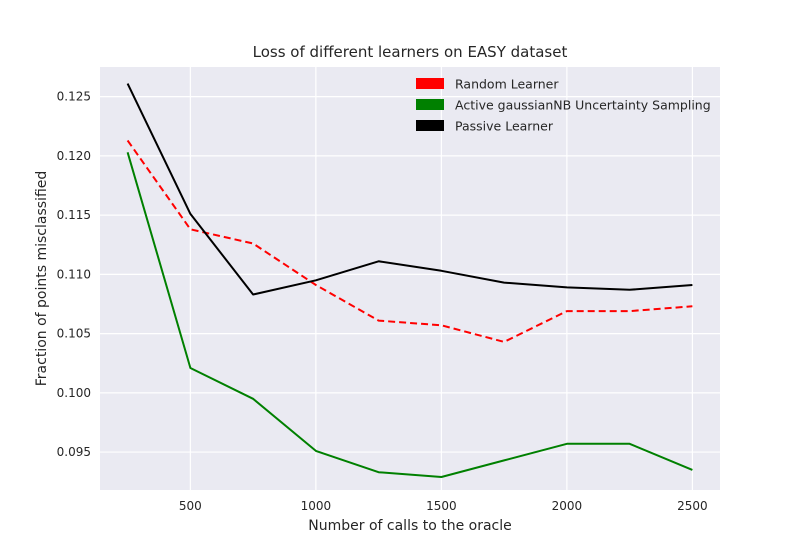  I want to click on x-tick-label: 1500, so click(441, 506).